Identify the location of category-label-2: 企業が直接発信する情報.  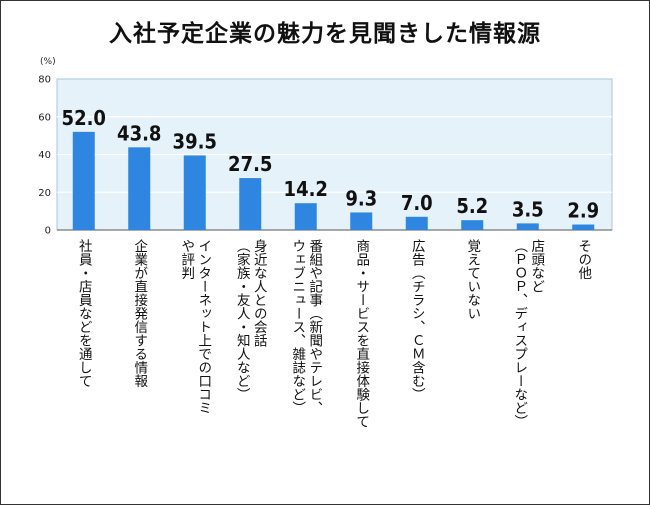
(139, 313).